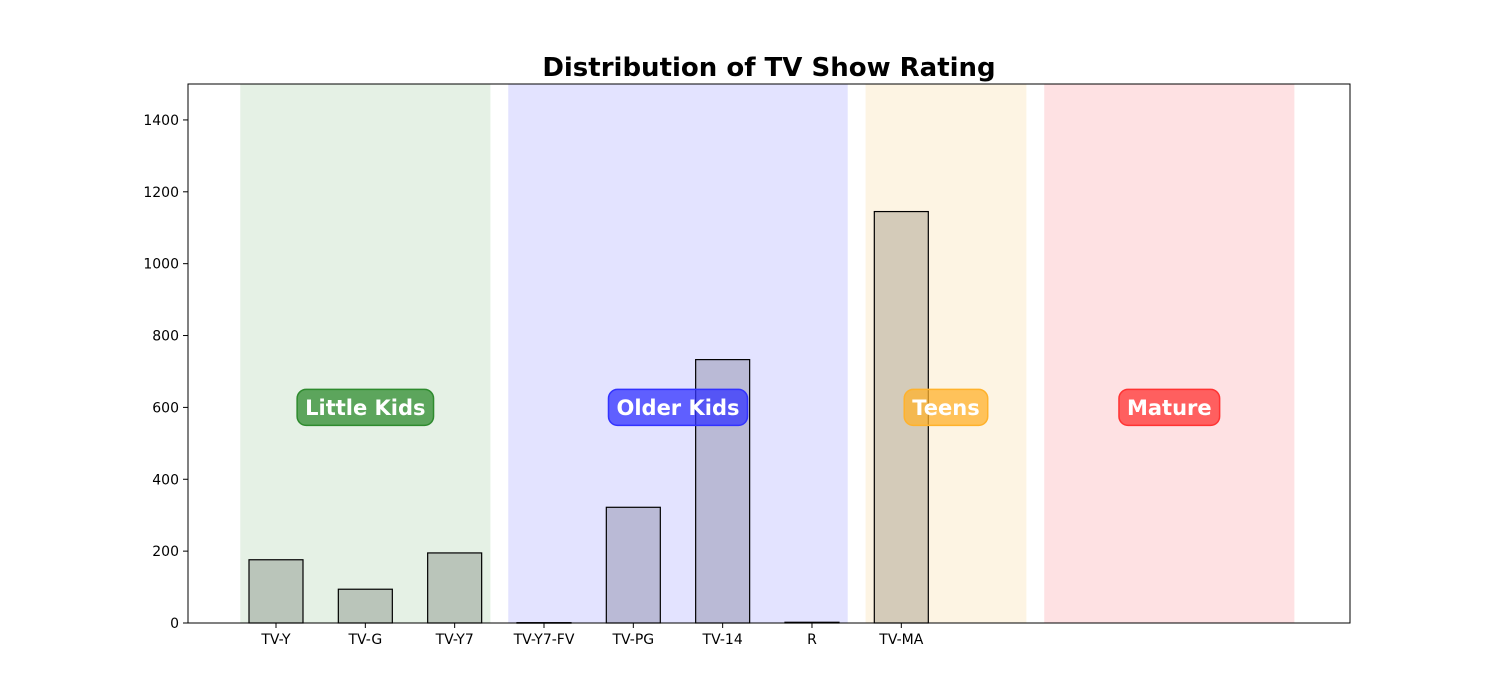 The height and width of the screenshot is (700, 1500). What do you see at coordinates (161, 193) in the screenshot?
I see `y-tick-label: 1200` at bounding box center [161, 193].